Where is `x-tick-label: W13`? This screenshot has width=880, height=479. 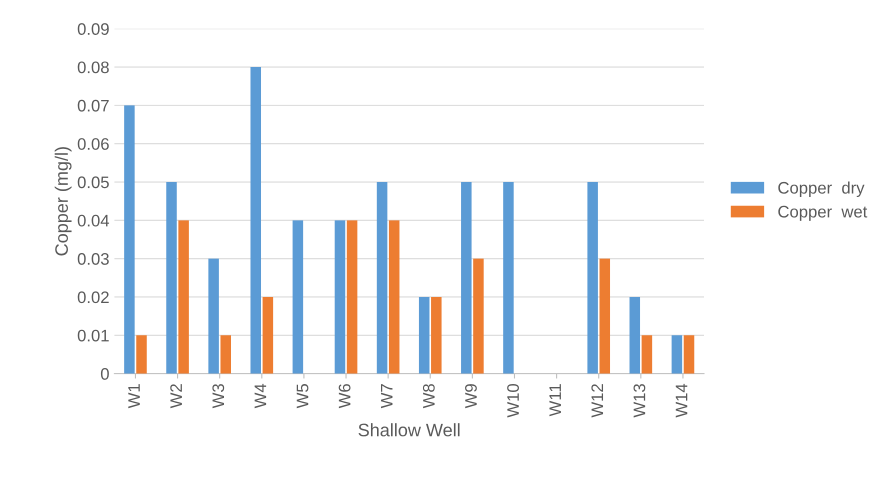 x-tick-label: W13 is located at coordinates (640, 401).